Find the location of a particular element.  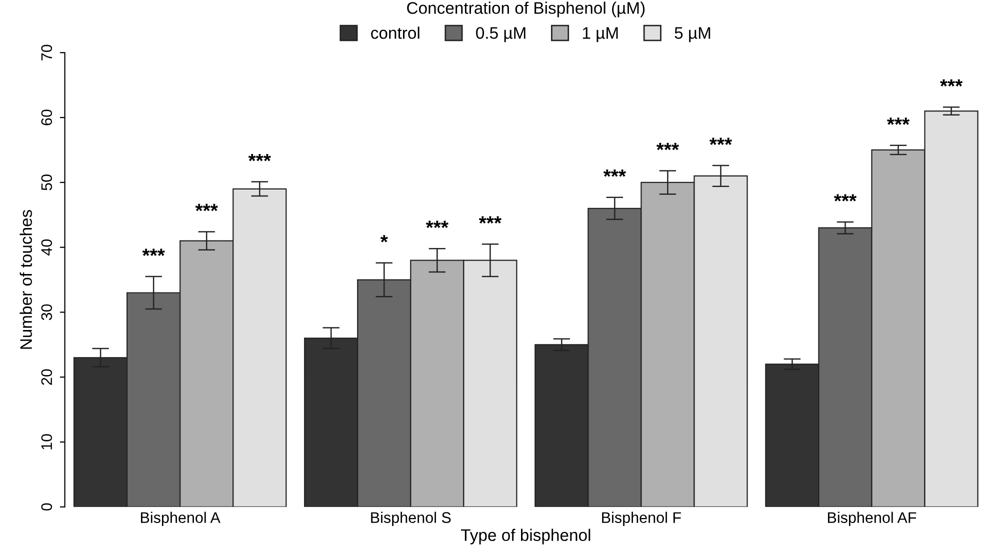

y-tick-label: 70 is located at coordinates (46, 52).